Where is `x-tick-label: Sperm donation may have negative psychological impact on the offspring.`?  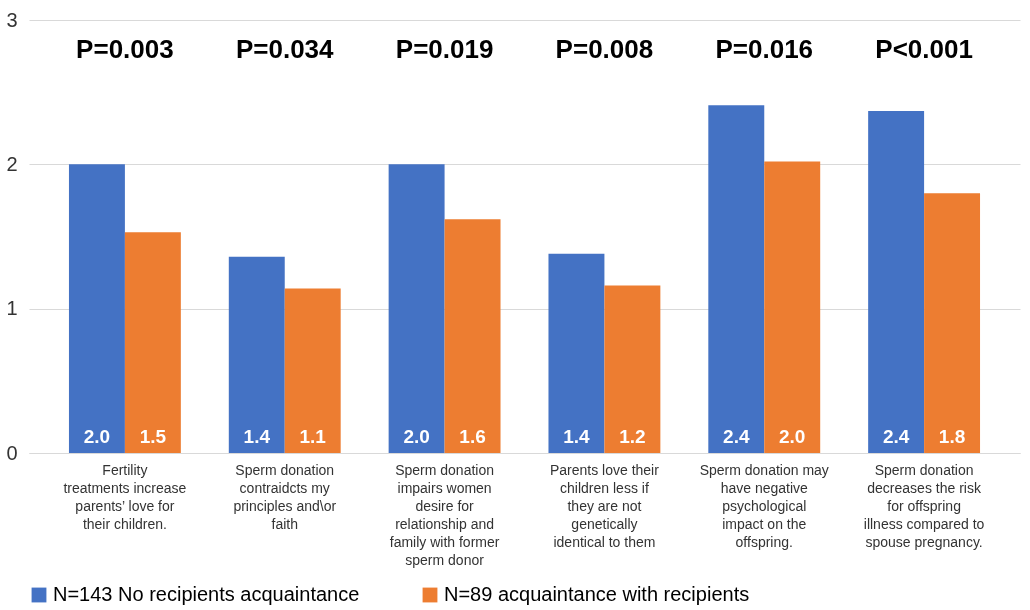
x-tick-label: Sperm donation may have negative psychological impact on the offspring. is located at coordinates (764, 505).